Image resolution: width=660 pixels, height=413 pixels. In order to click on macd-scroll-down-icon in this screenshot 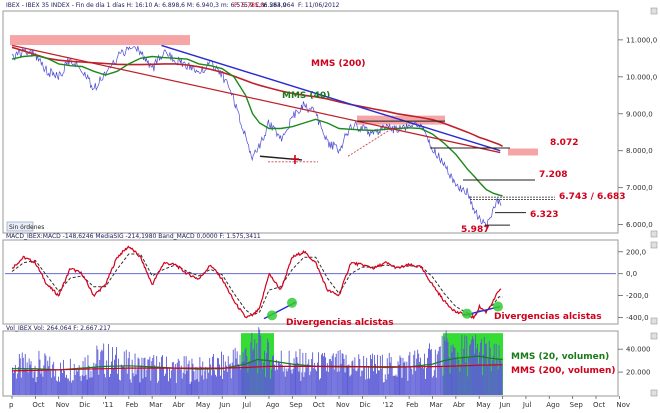, I will do `click(654, 321)`.